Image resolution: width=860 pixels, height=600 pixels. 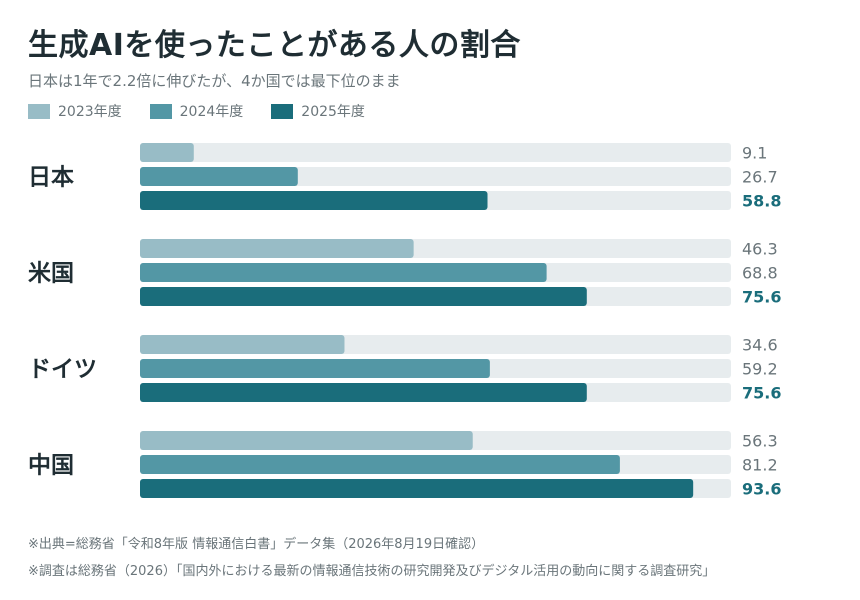 What do you see at coordinates (282, 111) in the screenshot?
I see `legend-swatch-2025` at bounding box center [282, 111].